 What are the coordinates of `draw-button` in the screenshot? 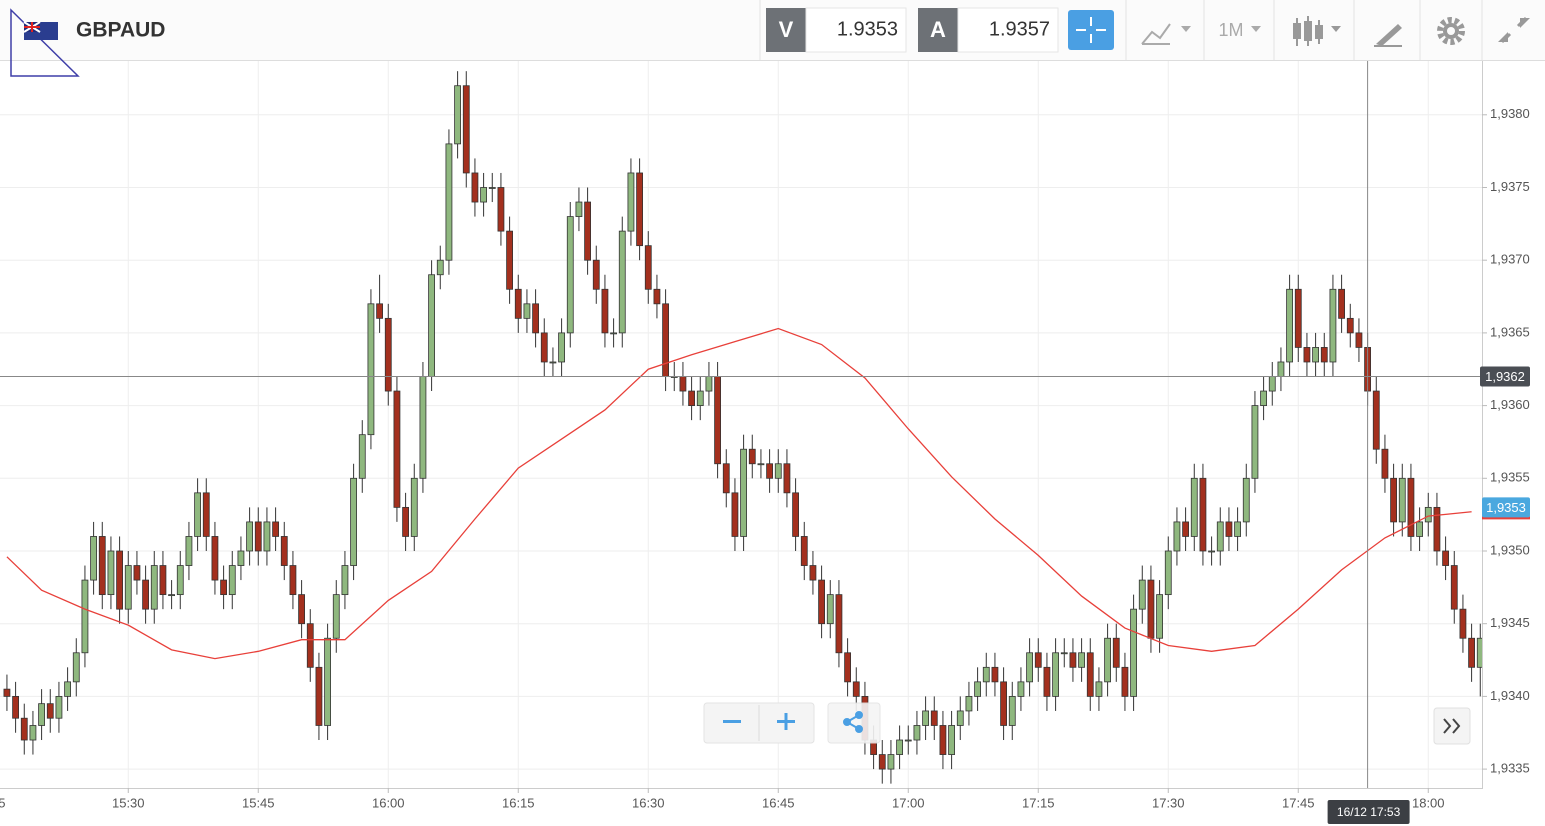 It's located at (1388, 35).